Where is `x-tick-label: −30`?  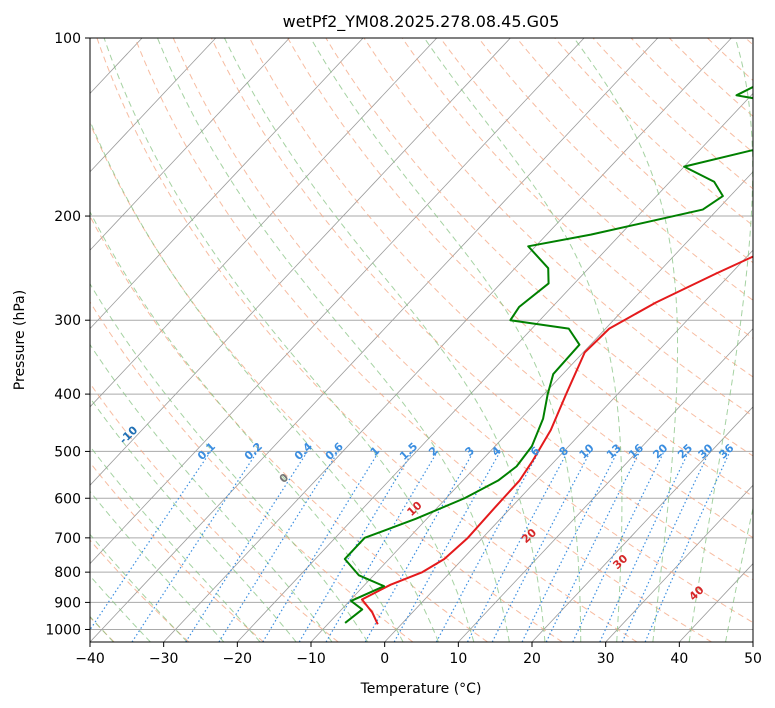 x-tick-label: −30 is located at coordinates (164, 659).